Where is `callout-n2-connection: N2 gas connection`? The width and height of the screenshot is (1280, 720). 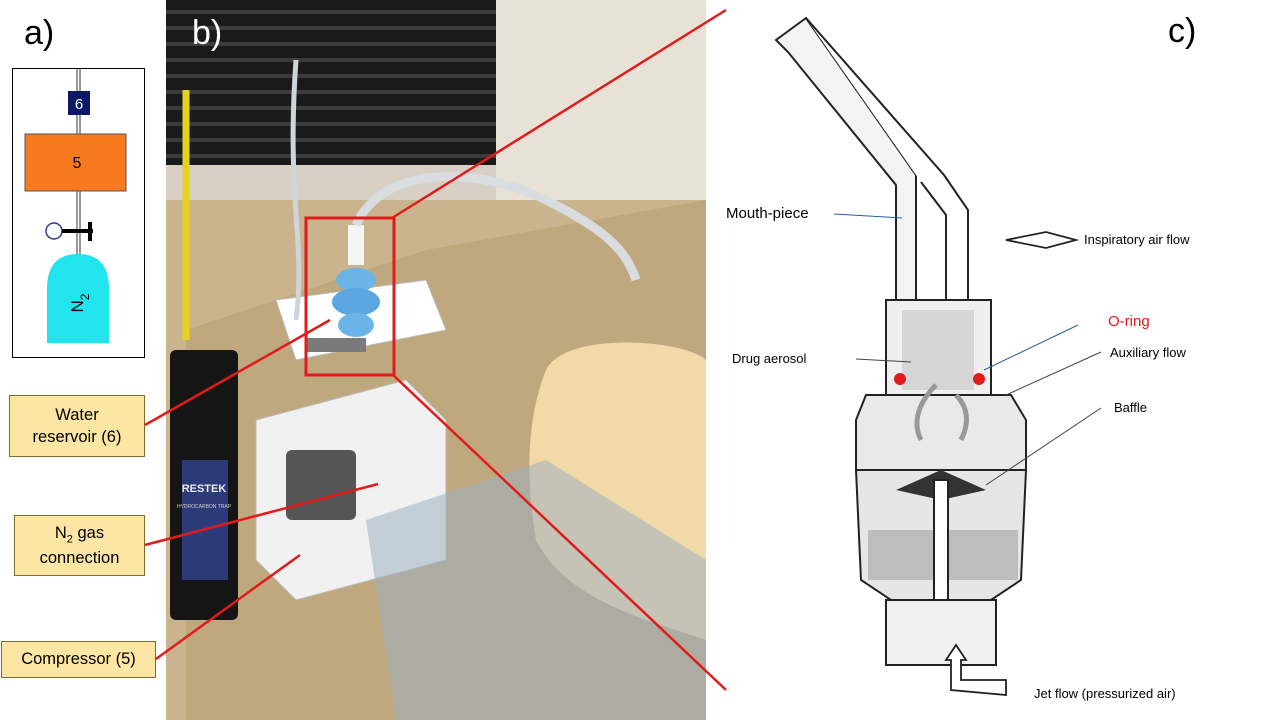
callout-n2-connection: N2 gas connection is located at coordinates (79, 545).